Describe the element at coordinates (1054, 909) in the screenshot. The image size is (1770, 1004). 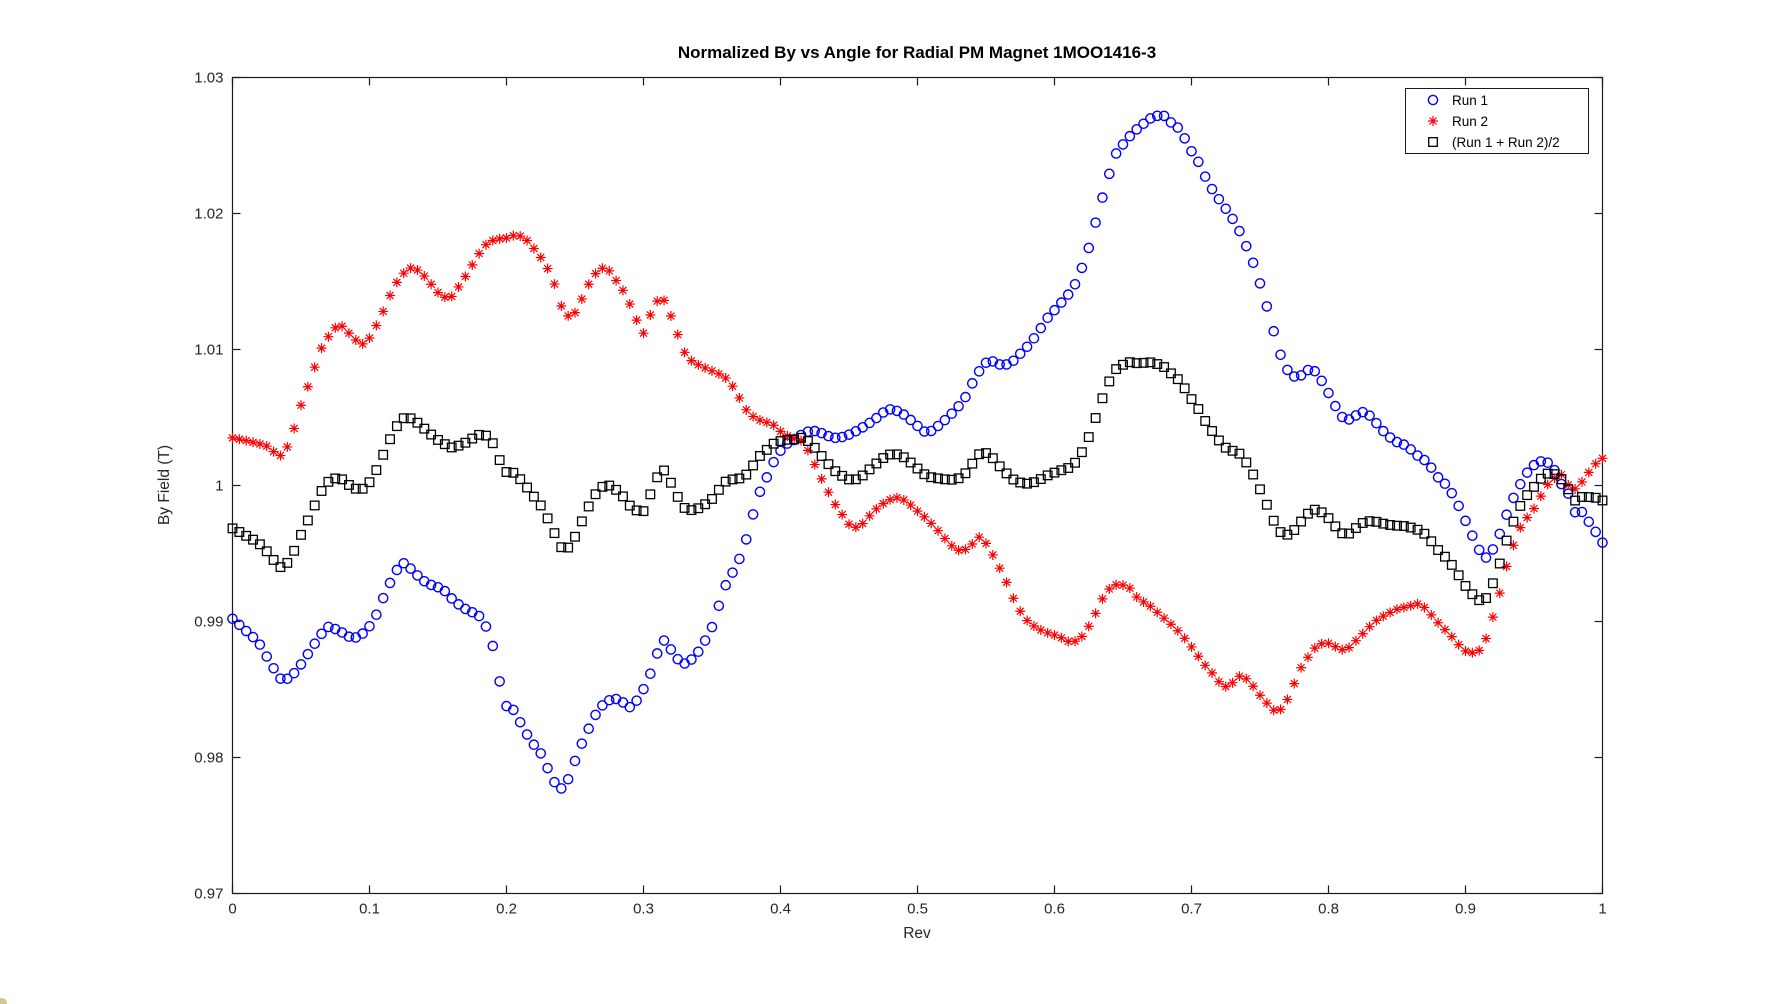
I see `x-tick-label: 0.6` at that location.